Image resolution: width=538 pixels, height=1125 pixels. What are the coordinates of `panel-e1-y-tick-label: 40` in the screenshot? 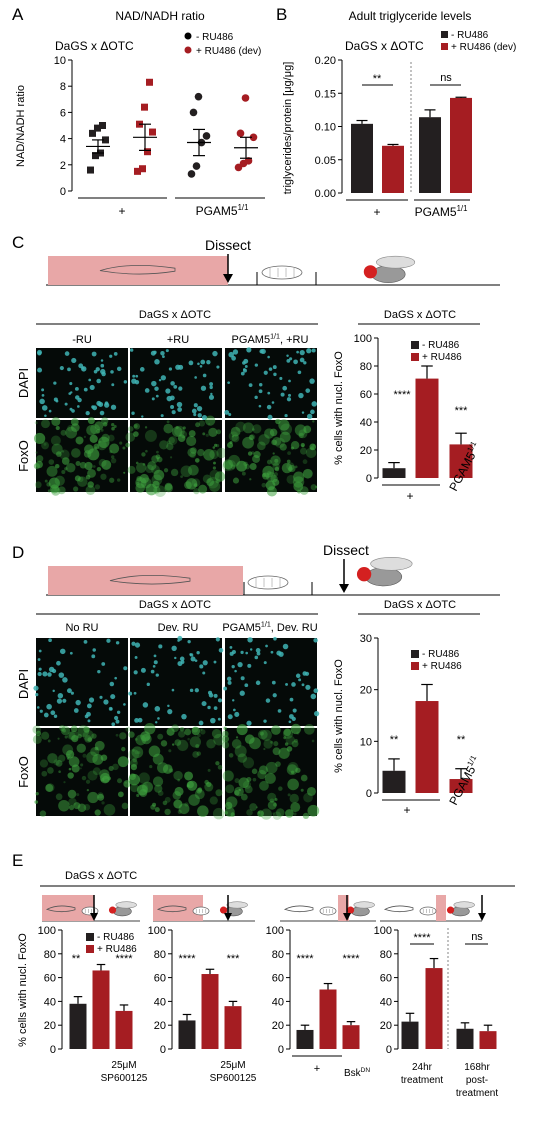 It's located at (50, 1002).